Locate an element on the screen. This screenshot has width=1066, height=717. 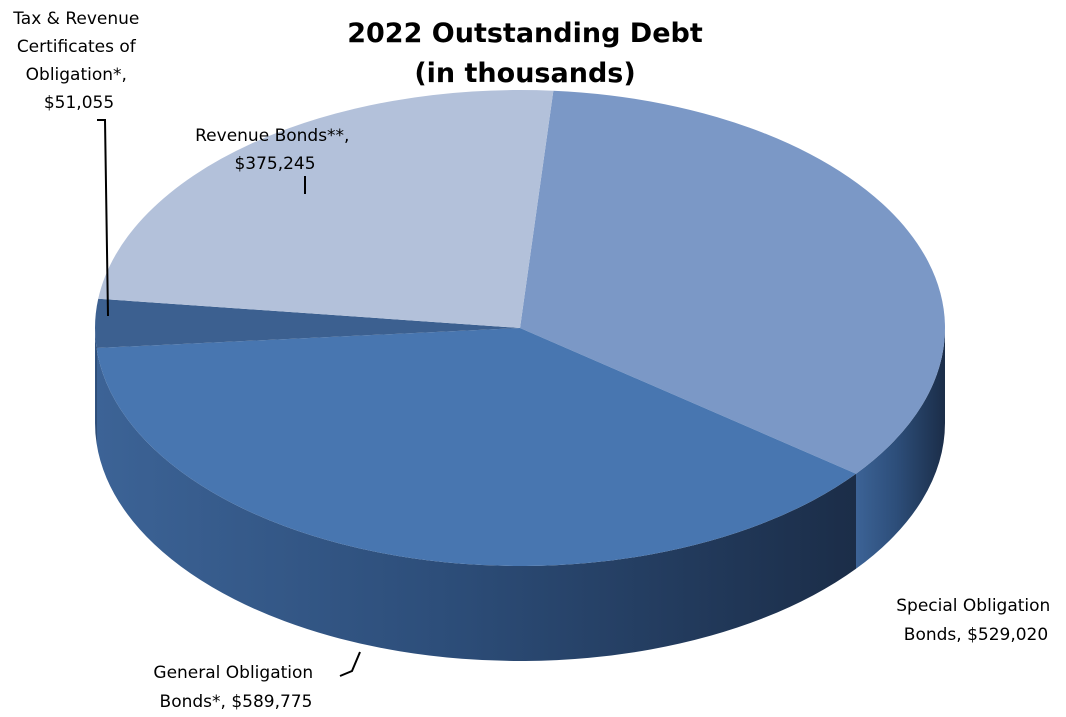
leader-line-general-obligation is located at coordinates (350, 664).